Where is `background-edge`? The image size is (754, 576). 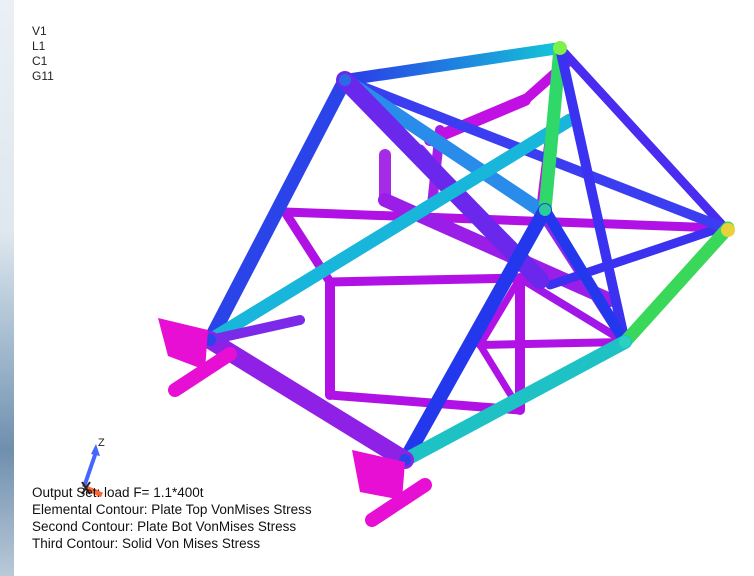
background-edge is located at coordinates (7, 288).